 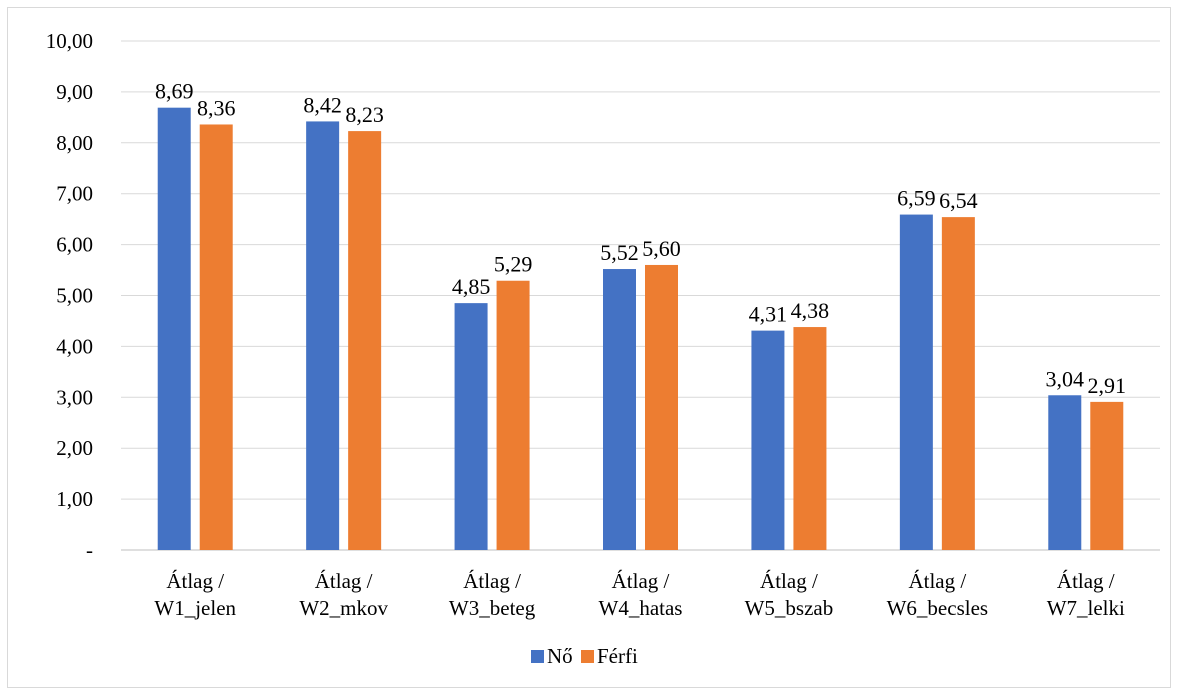 I want to click on category-label: W3_beteg, so click(x=492, y=608).